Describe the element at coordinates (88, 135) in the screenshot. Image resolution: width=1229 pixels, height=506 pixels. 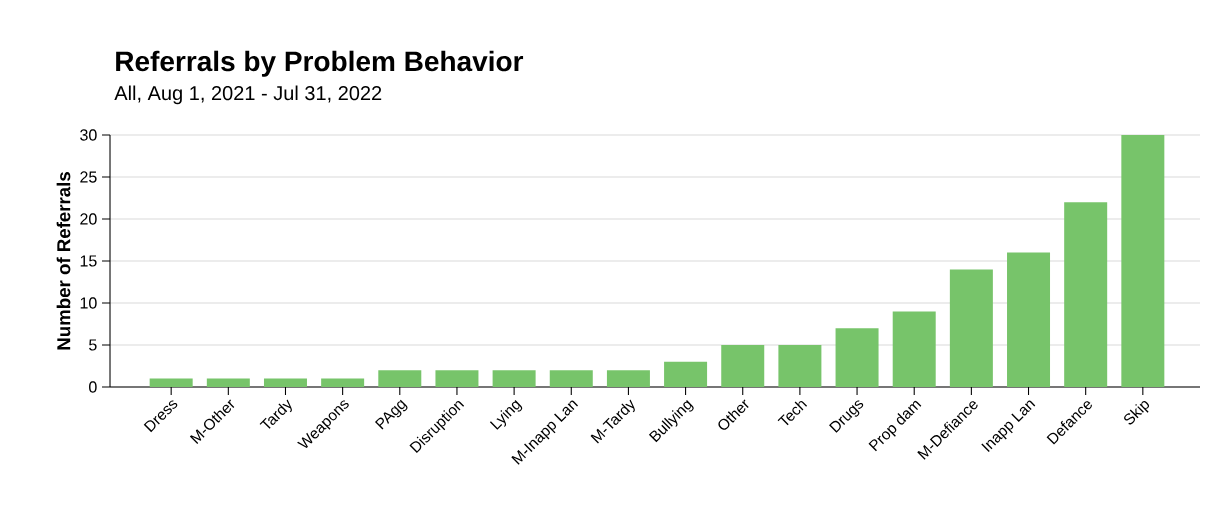
I see `y-tick-label: 30` at that location.